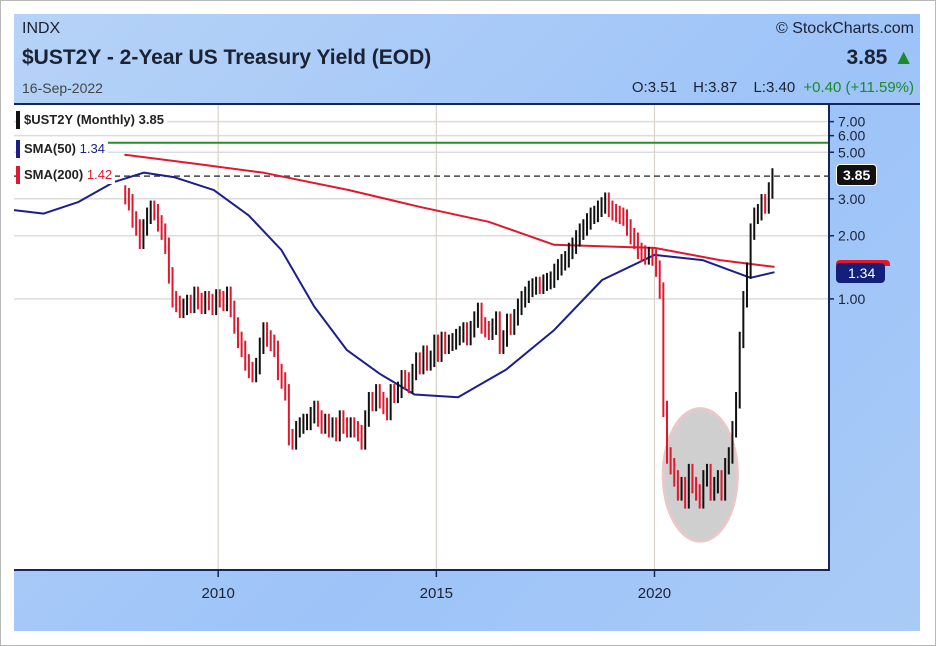 The image size is (936, 646). Describe the element at coordinates (701, 87) in the screenshot. I see `high-label: H:` at that location.